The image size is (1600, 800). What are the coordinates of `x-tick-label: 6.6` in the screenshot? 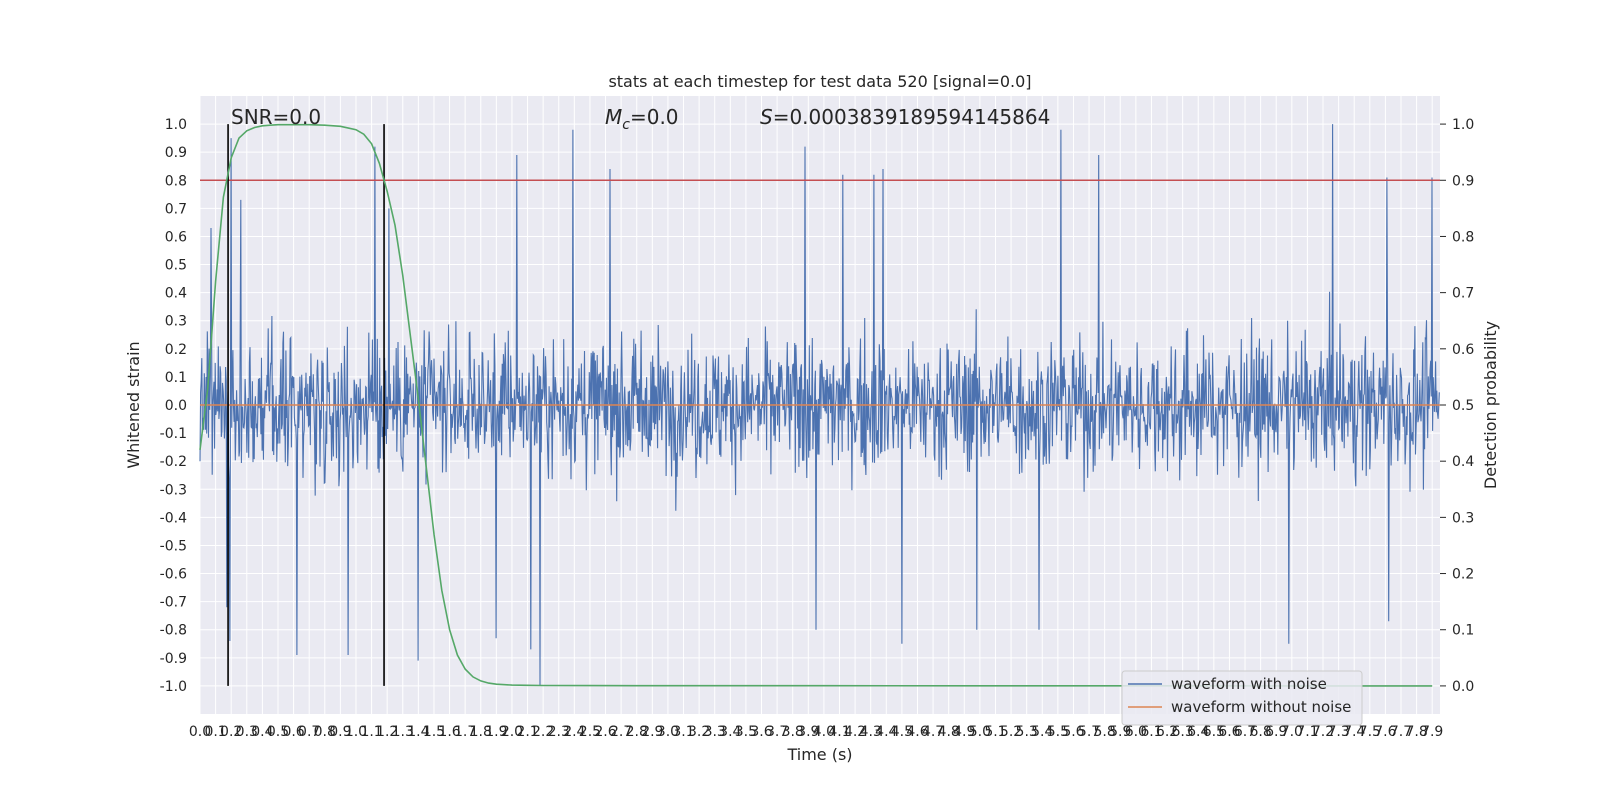 It's located at (1229, 732).